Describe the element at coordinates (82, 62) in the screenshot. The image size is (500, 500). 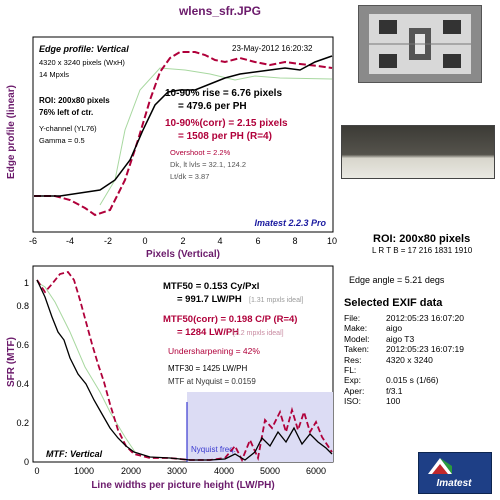
I see `edge-info-dims: 4320 x 3240 pixels (WxH)` at that location.